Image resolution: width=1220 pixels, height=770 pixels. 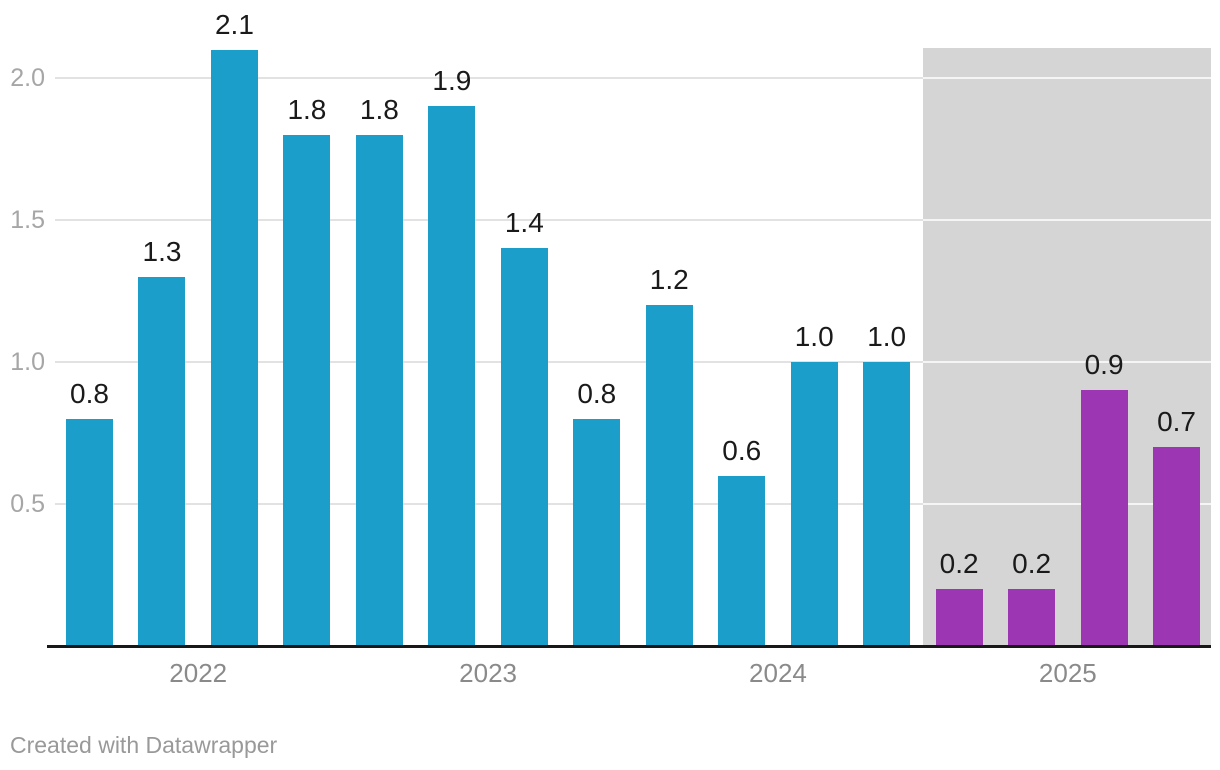 What do you see at coordinates (1177, 422) in the screenshot?
I see `bar-value-label: 0.7` at bounding box center [1177, 422].